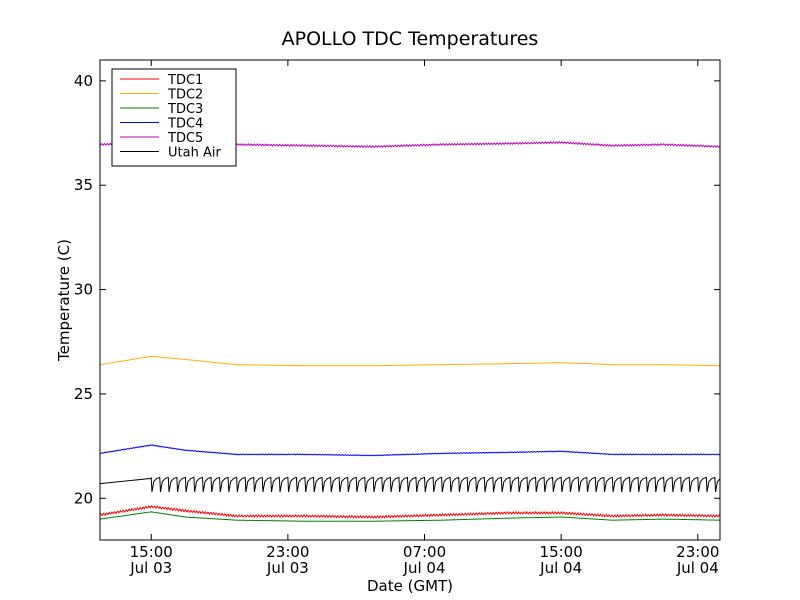  I want to click on series-line-tdc3, so click(410, 516).